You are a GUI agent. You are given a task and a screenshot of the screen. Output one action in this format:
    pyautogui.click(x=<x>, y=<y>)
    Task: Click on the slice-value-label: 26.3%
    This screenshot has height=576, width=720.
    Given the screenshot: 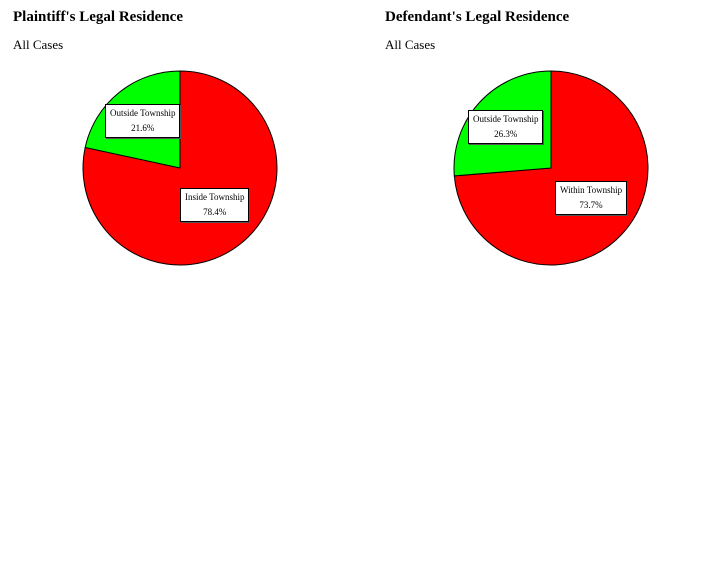 What is the action you would take?
    pyautogui.click(x=506, y=134)
    